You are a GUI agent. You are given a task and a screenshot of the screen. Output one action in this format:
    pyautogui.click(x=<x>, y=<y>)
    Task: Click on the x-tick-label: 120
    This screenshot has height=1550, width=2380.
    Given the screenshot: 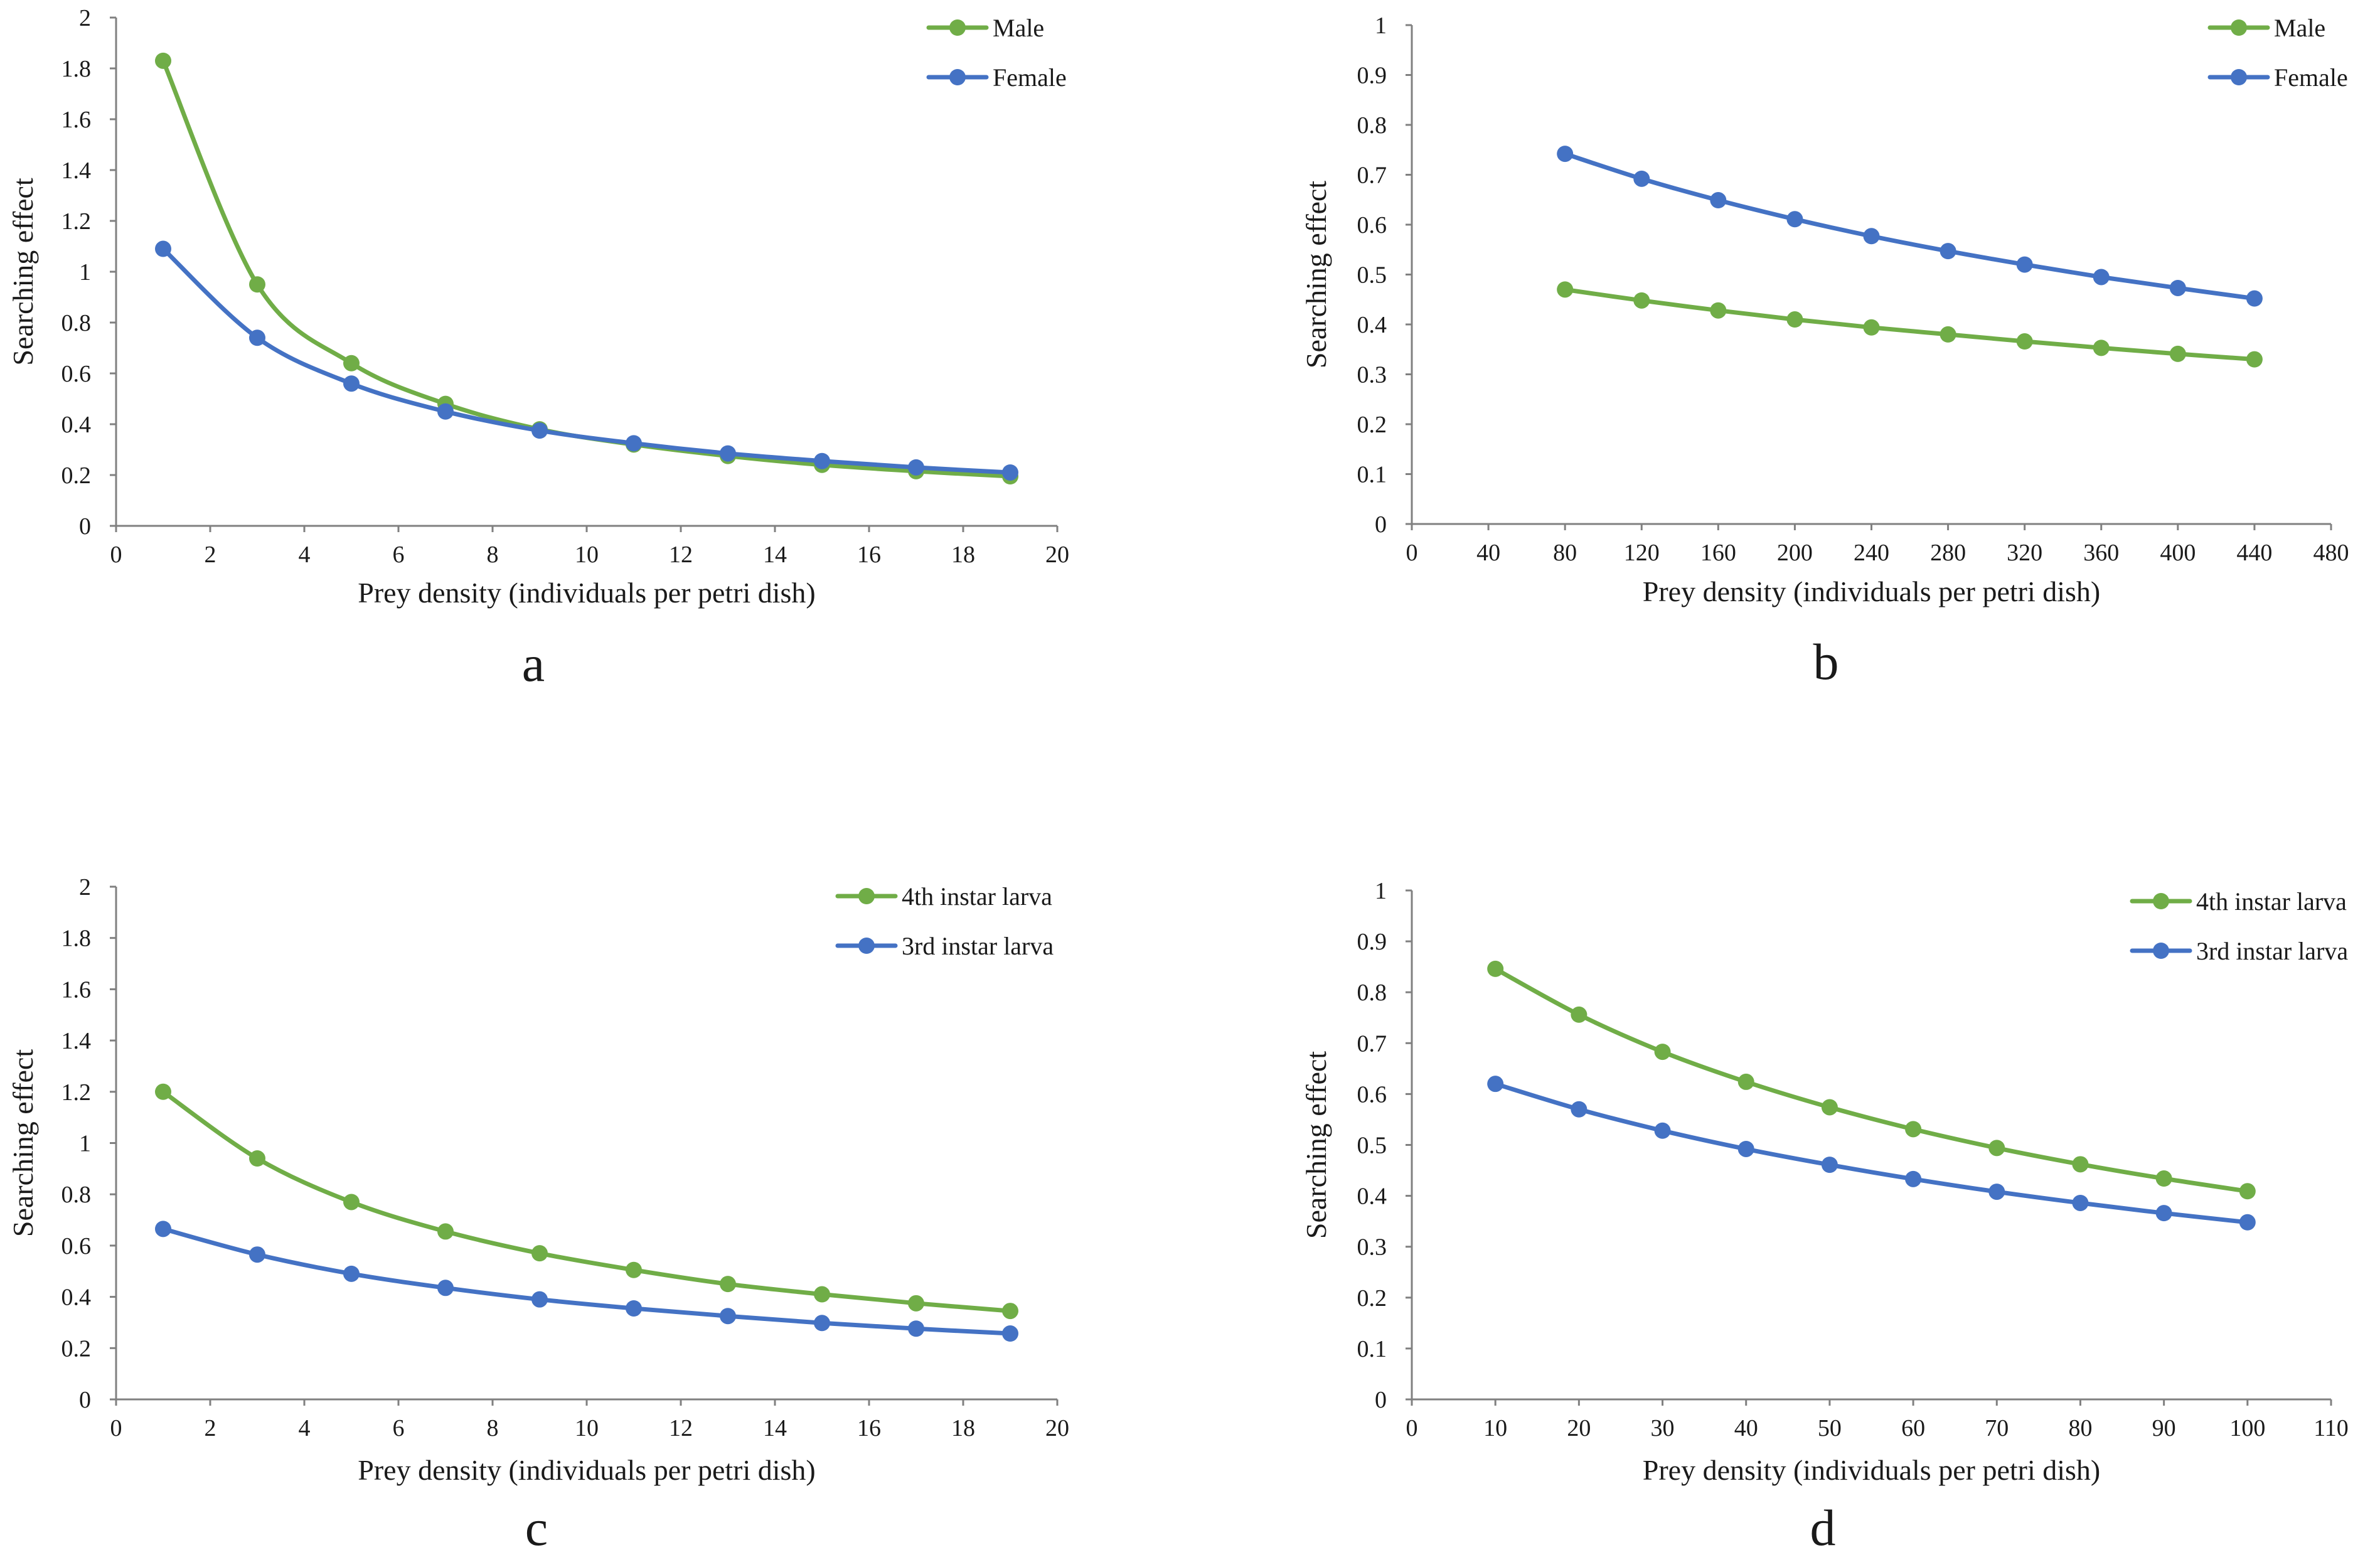 What is the action you would take?
    pyautogui.click(x=1642, y=553)
    